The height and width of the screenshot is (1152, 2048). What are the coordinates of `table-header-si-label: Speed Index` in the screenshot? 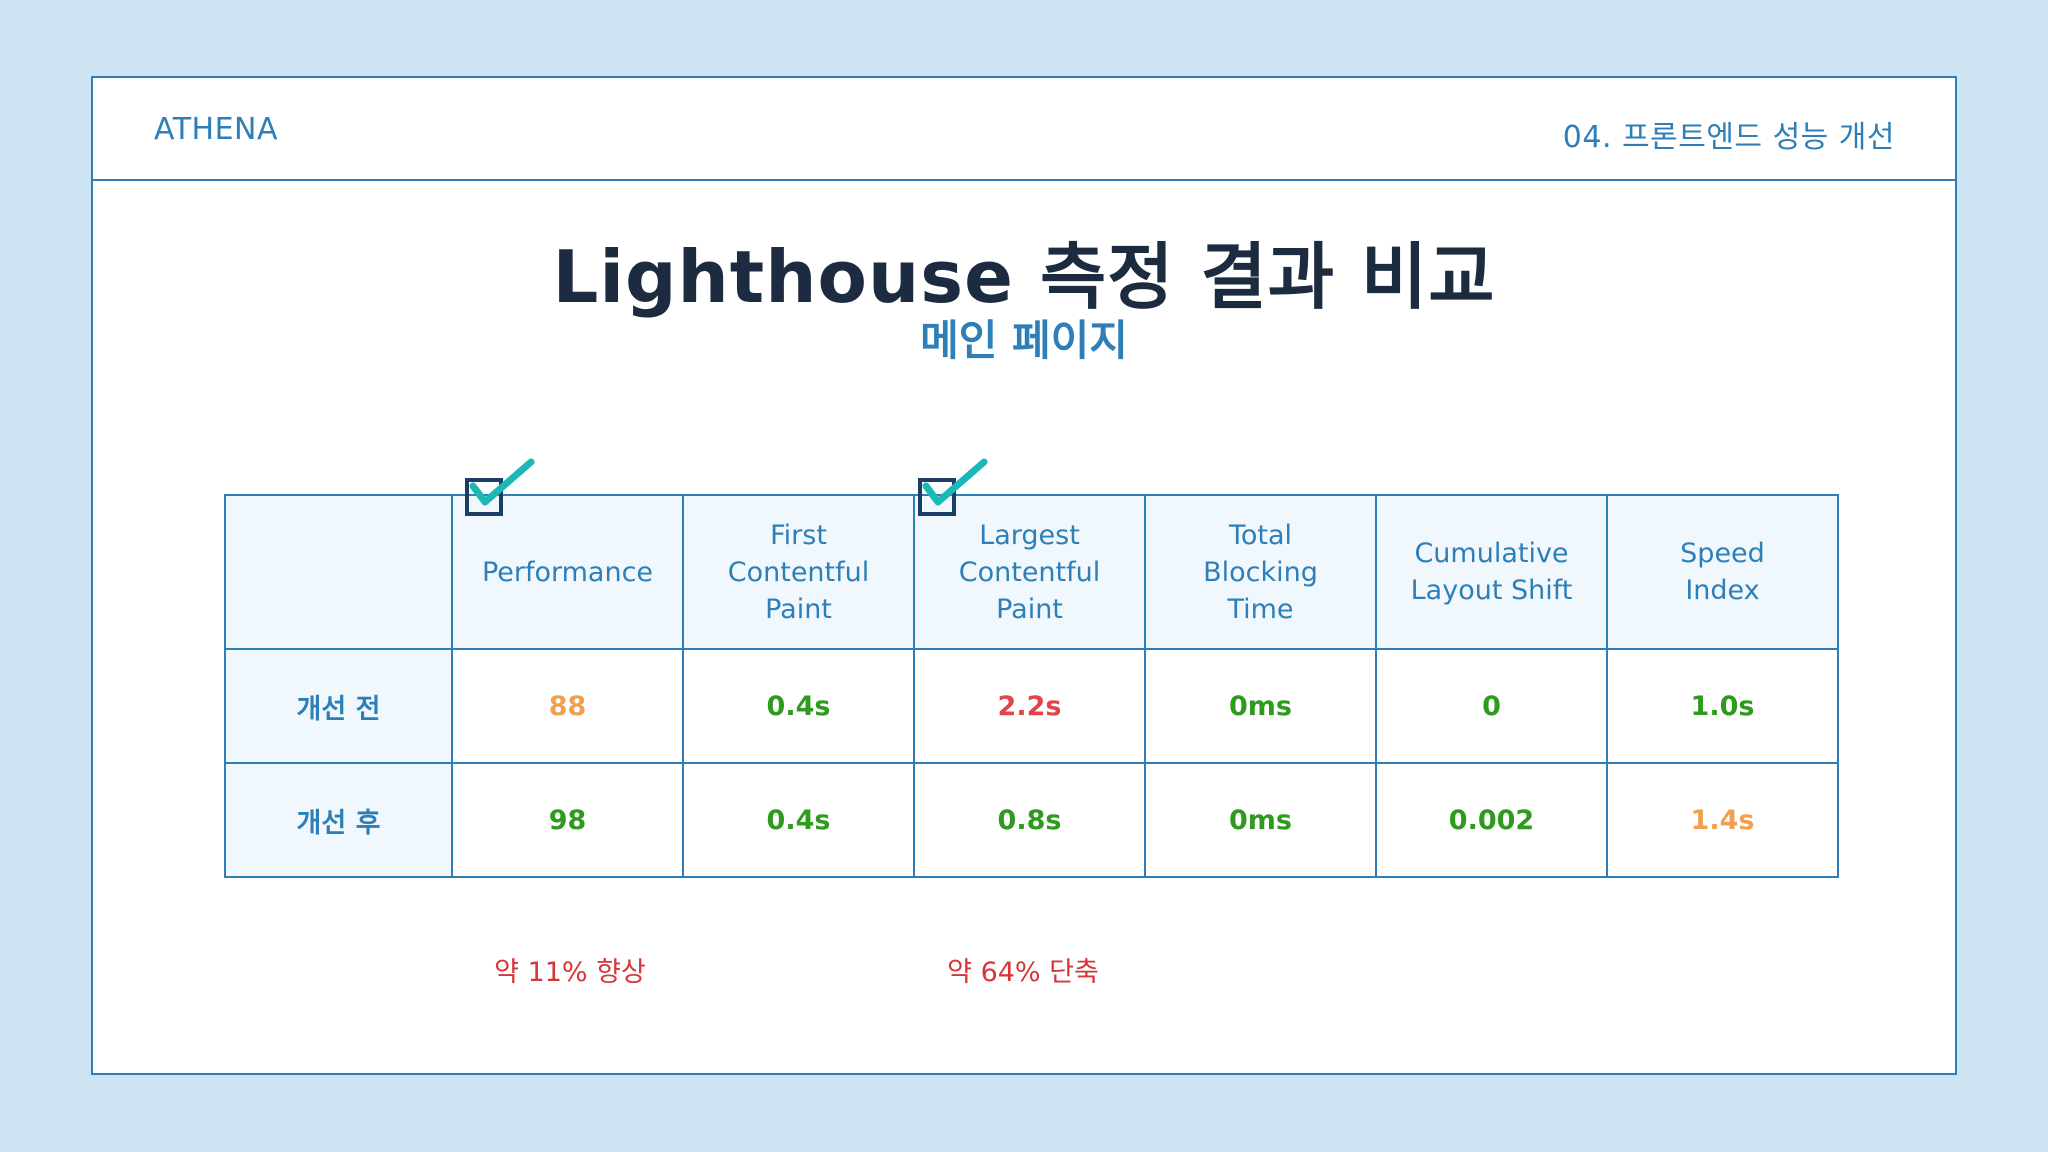 It's located at (1722, 572).